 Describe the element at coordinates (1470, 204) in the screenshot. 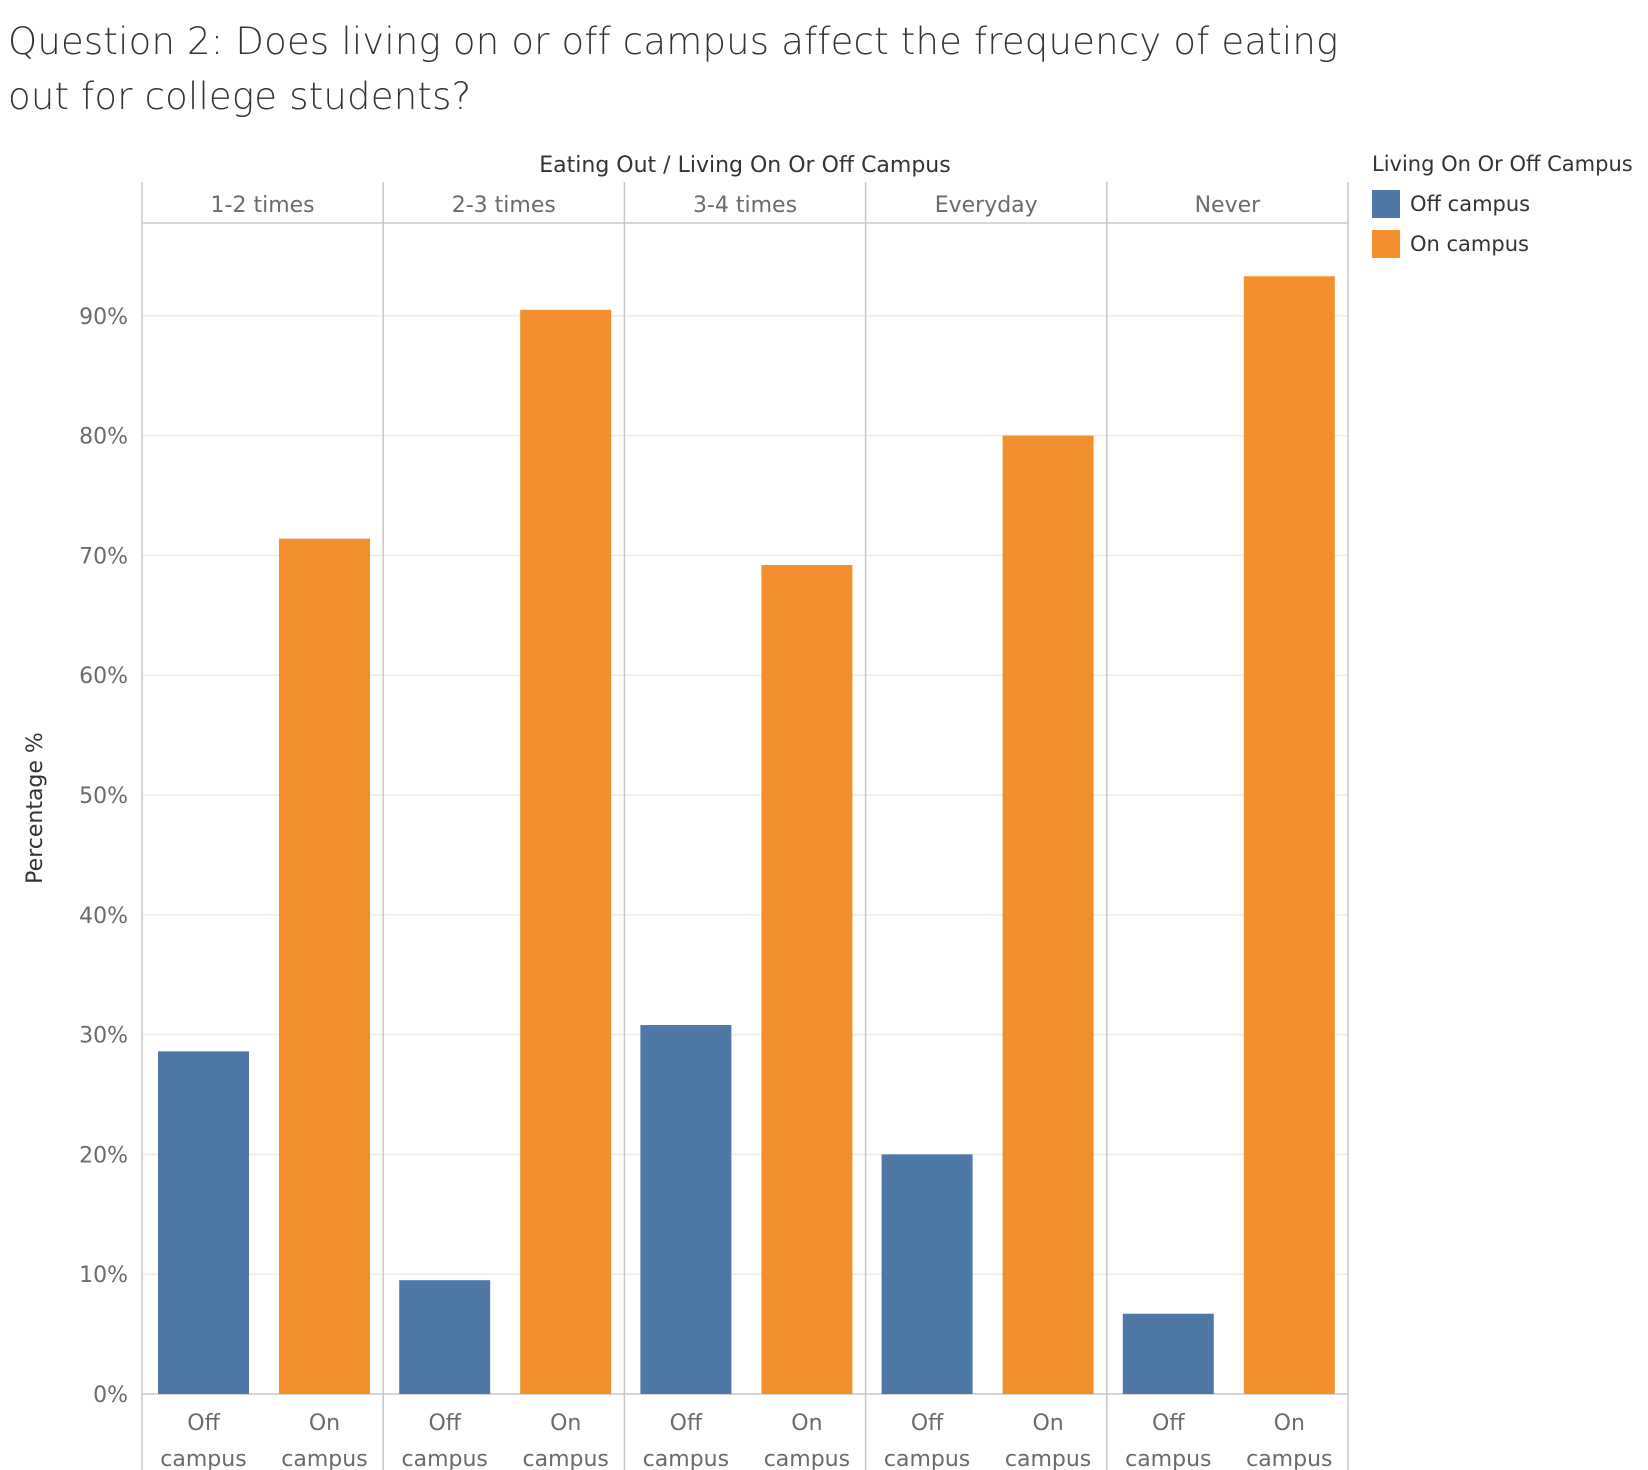

I see `legend-label-off-campus: Off campus` at that location.